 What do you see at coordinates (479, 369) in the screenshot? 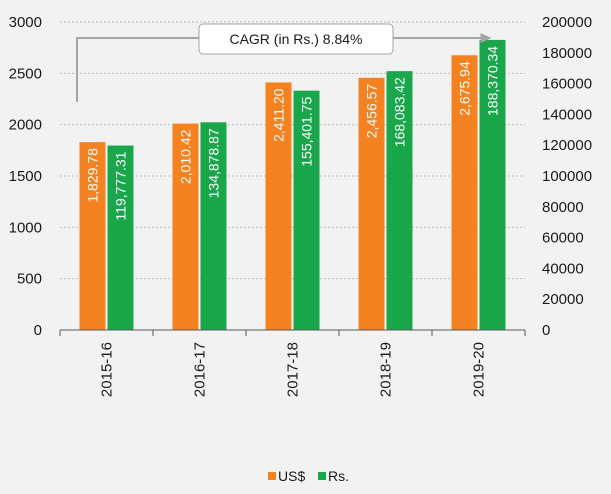
I see `x-category-label: 2019-20` at bounding box center [479, 369].